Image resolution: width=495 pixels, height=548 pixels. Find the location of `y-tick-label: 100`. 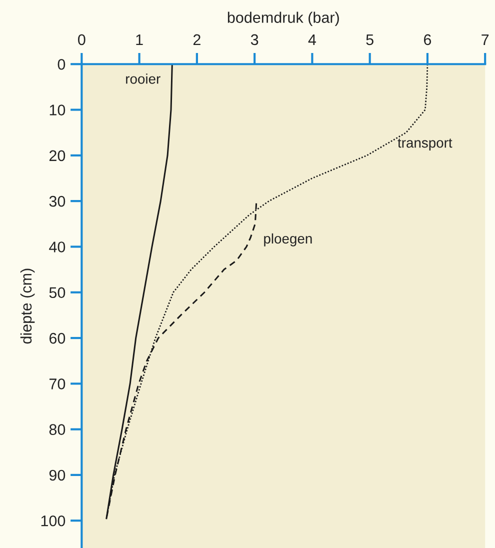

y-tick-label: 100 is located at coordinates (53, 520).